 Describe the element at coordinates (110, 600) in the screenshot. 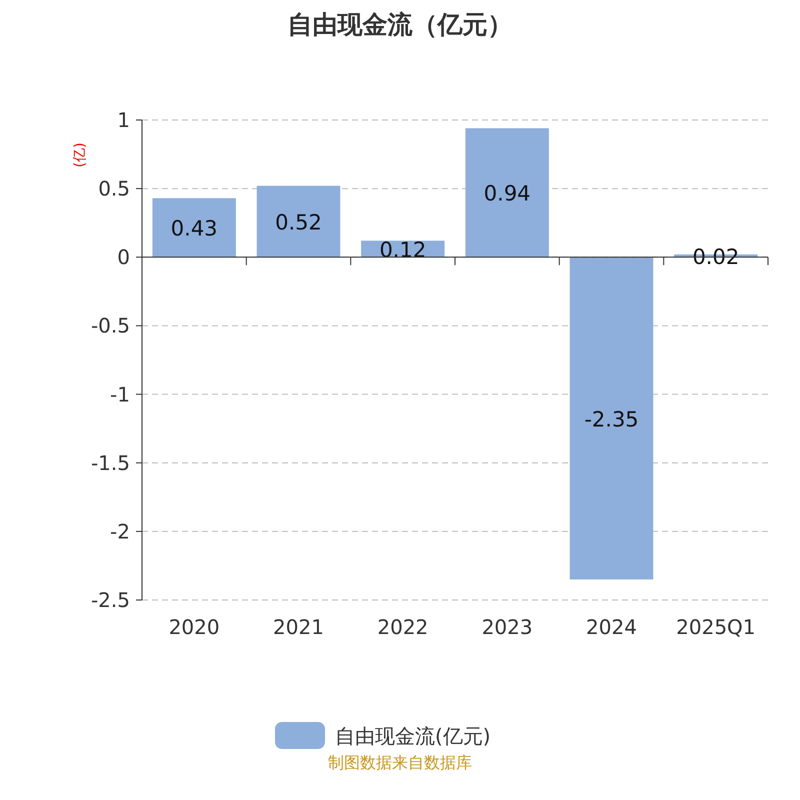

I see `y-tick-label: -2.5` at that location.